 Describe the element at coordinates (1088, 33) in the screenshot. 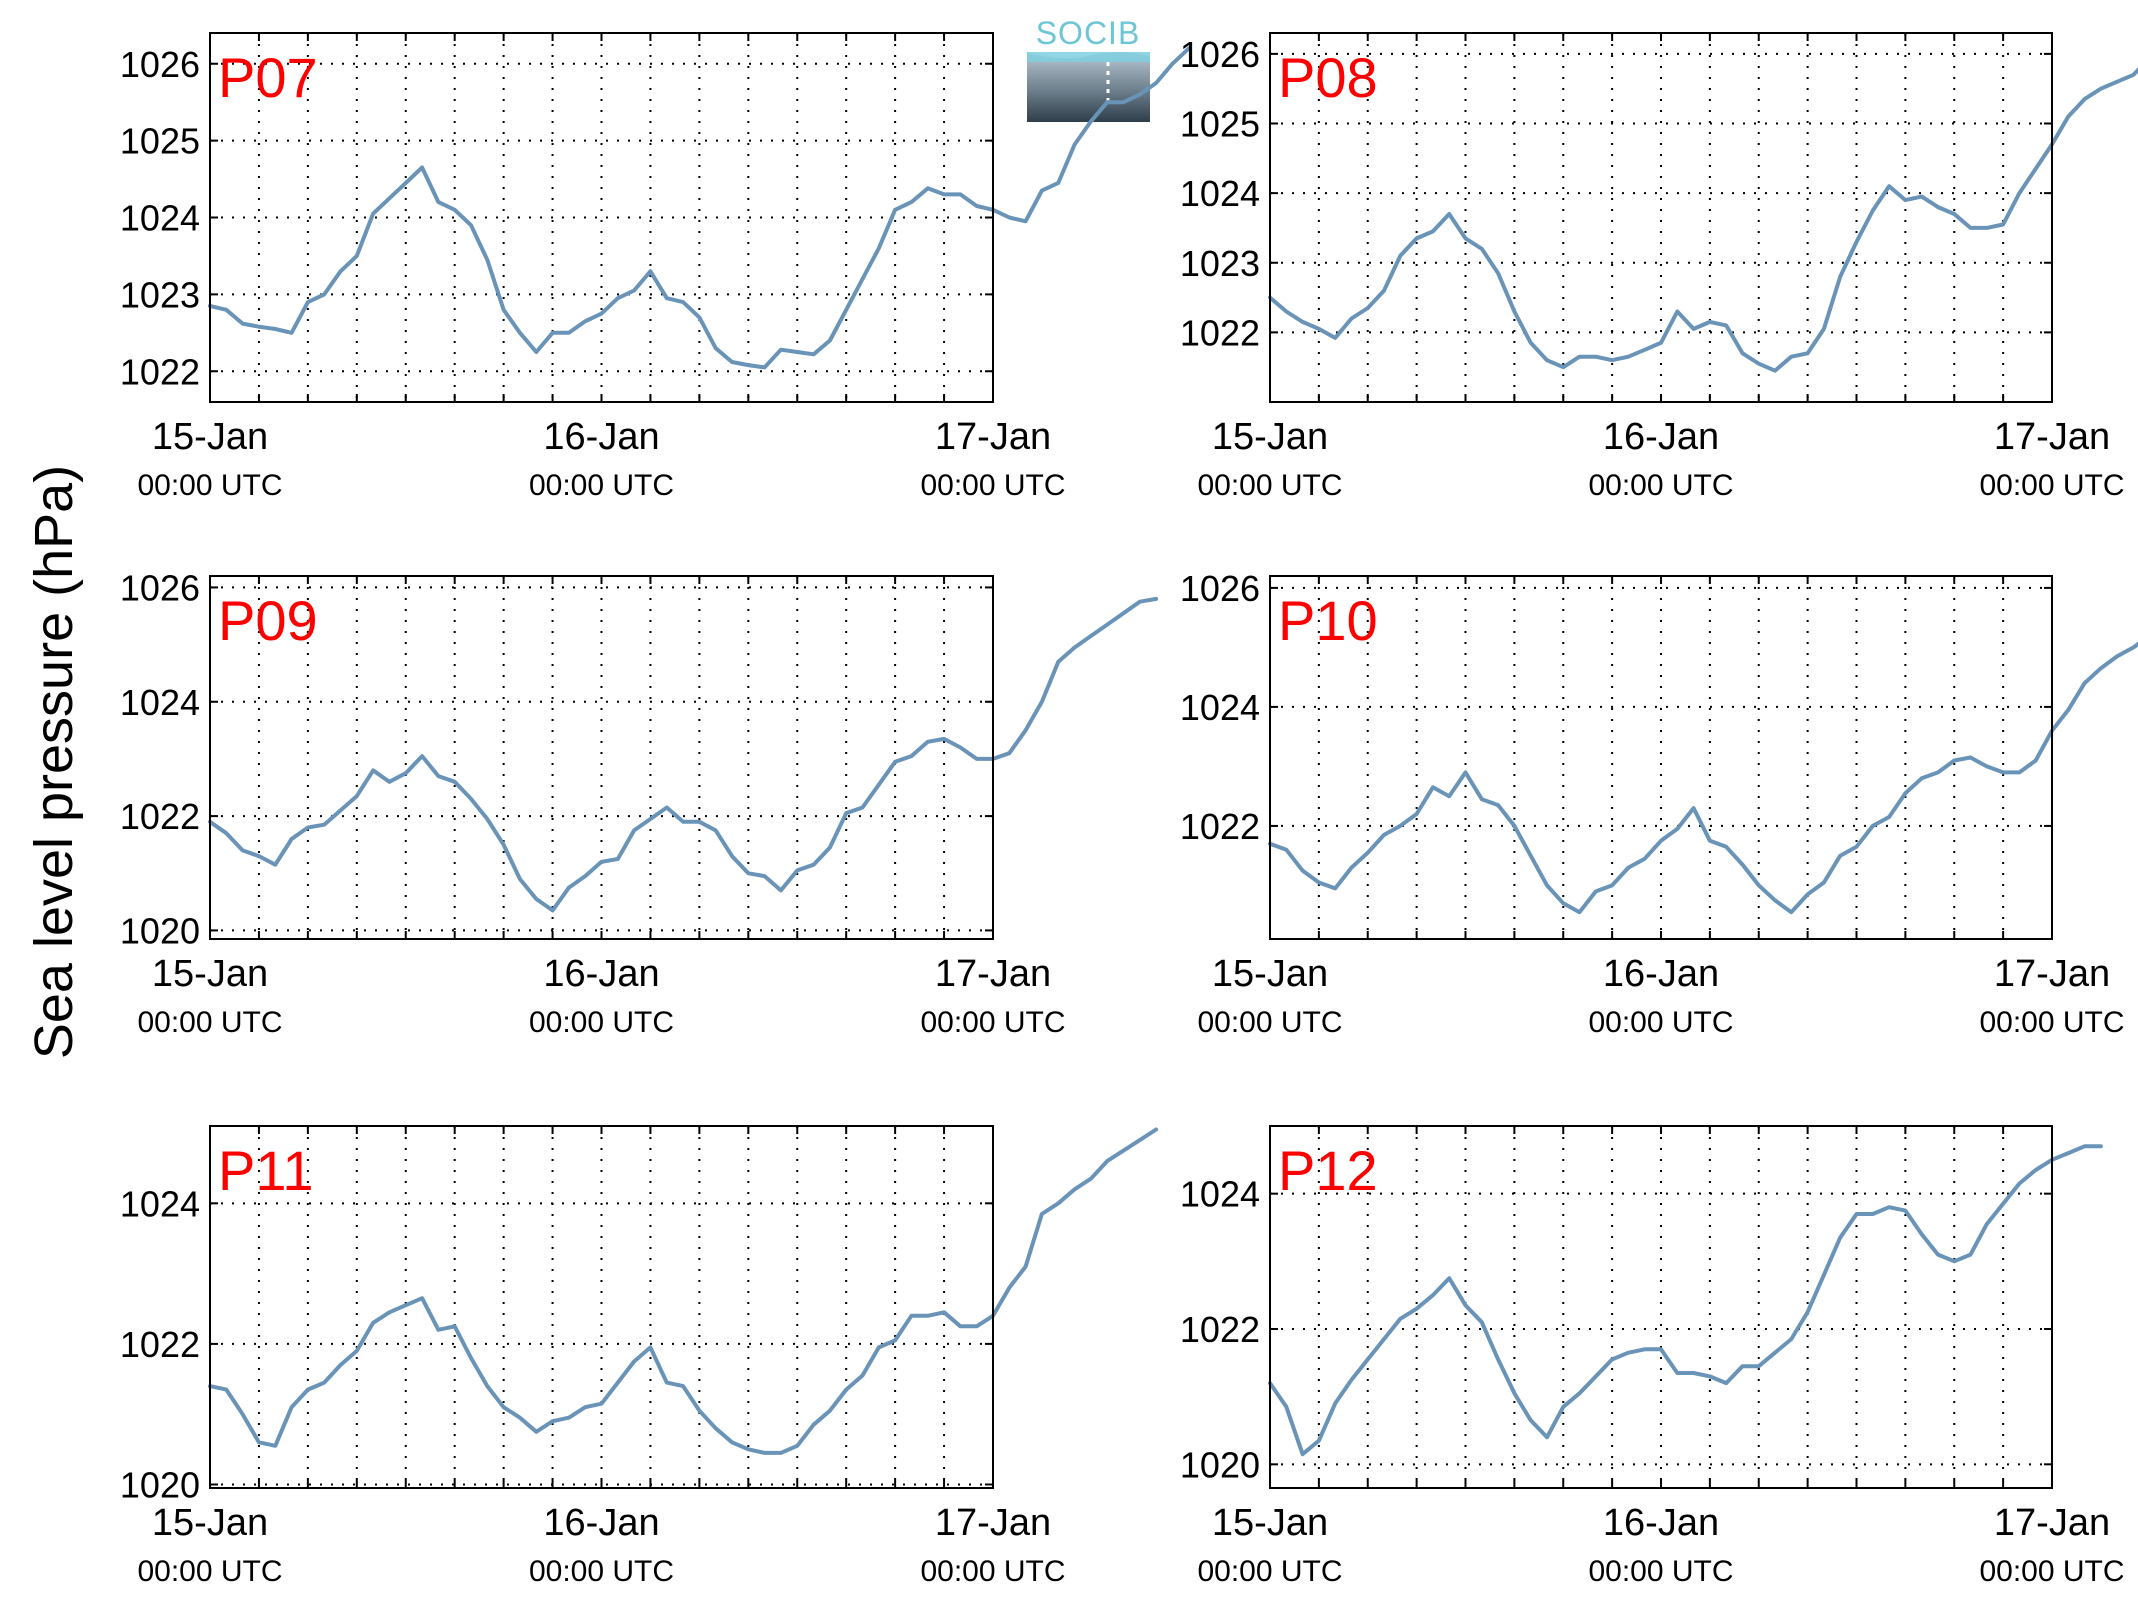

I see `socib-logo-text: SOCIB` at that location.